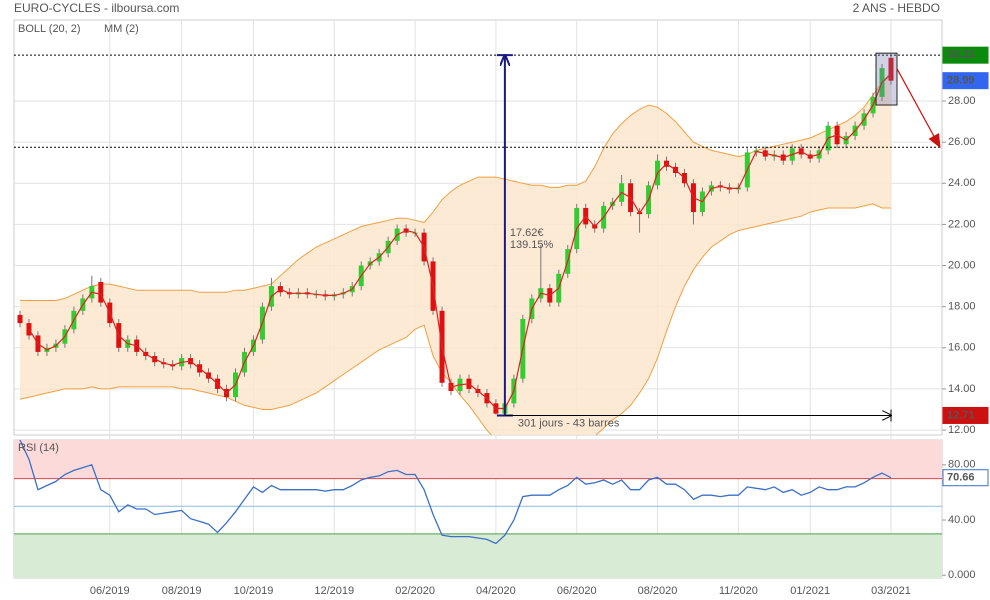  I want to click on y-tick-label: 20.00, so click(962, 265).